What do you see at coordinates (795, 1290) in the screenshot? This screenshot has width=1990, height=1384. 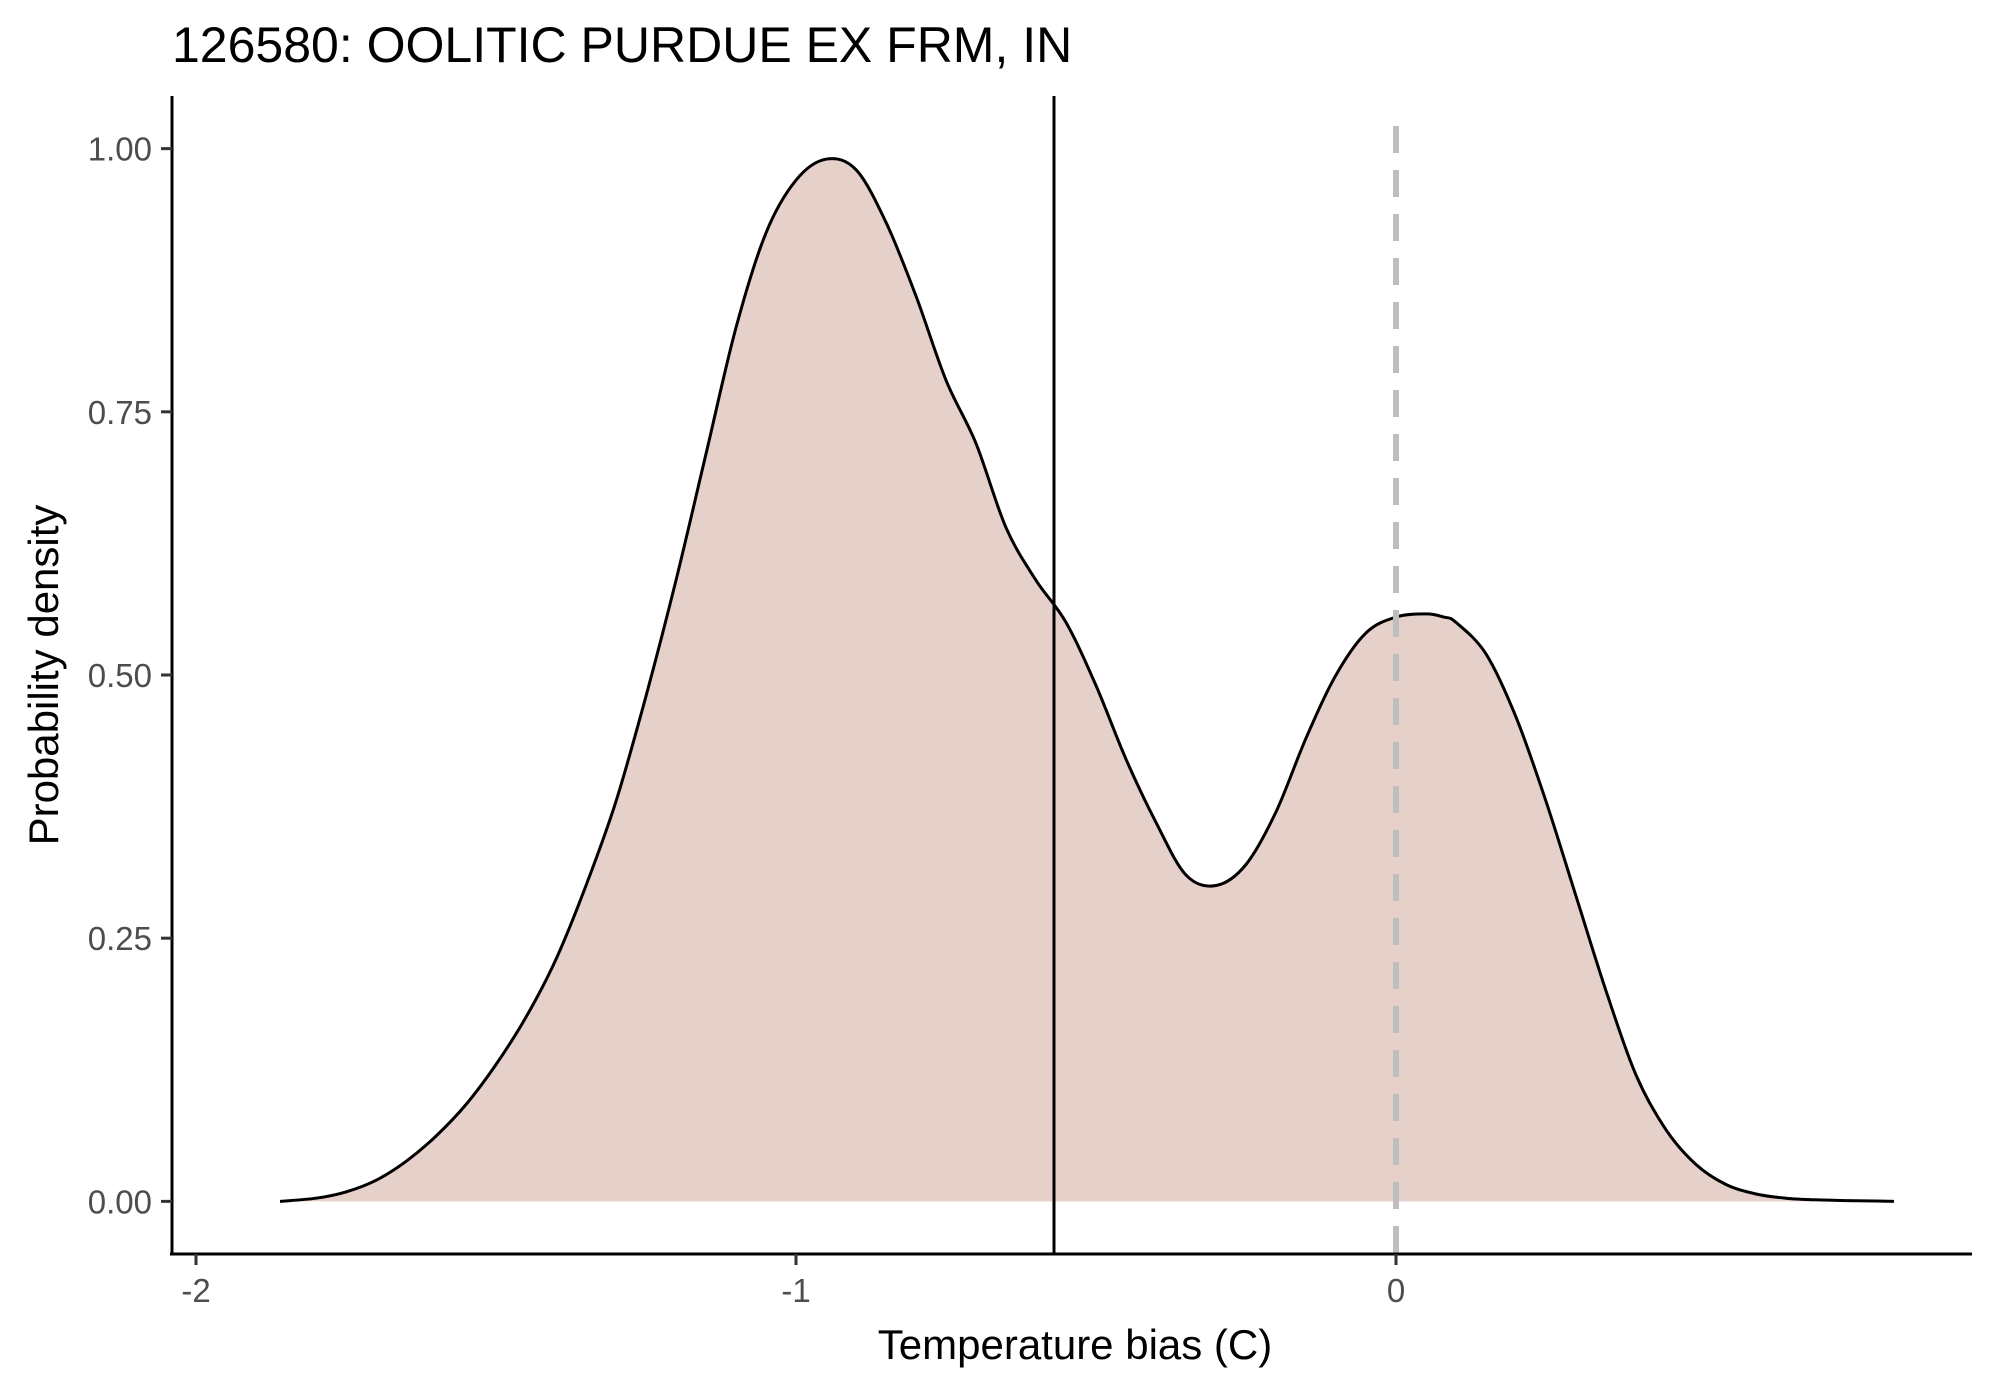 I see `x-tick-label: -1` at bounding box center [795, 1290].